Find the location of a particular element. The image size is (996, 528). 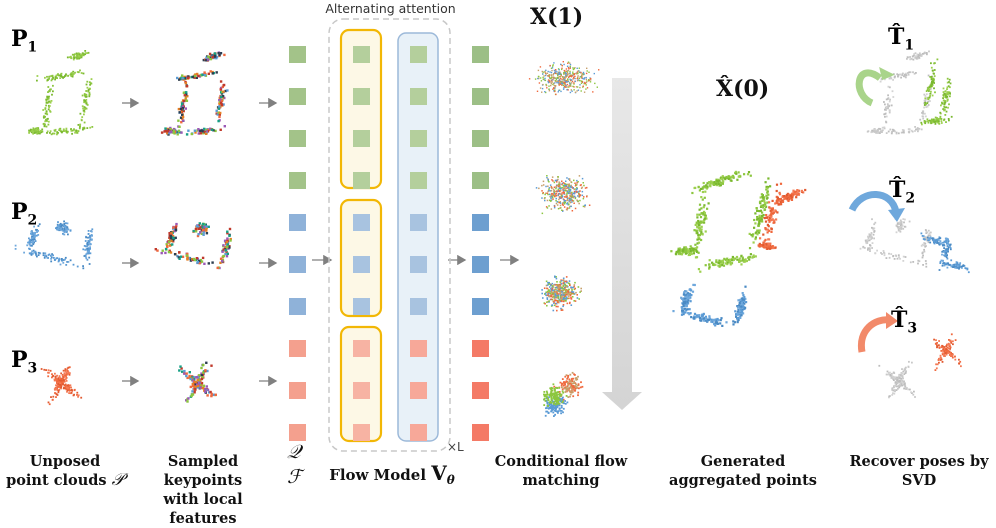

pose-label-t2: T̂2 is located at coordinates (902, 192).